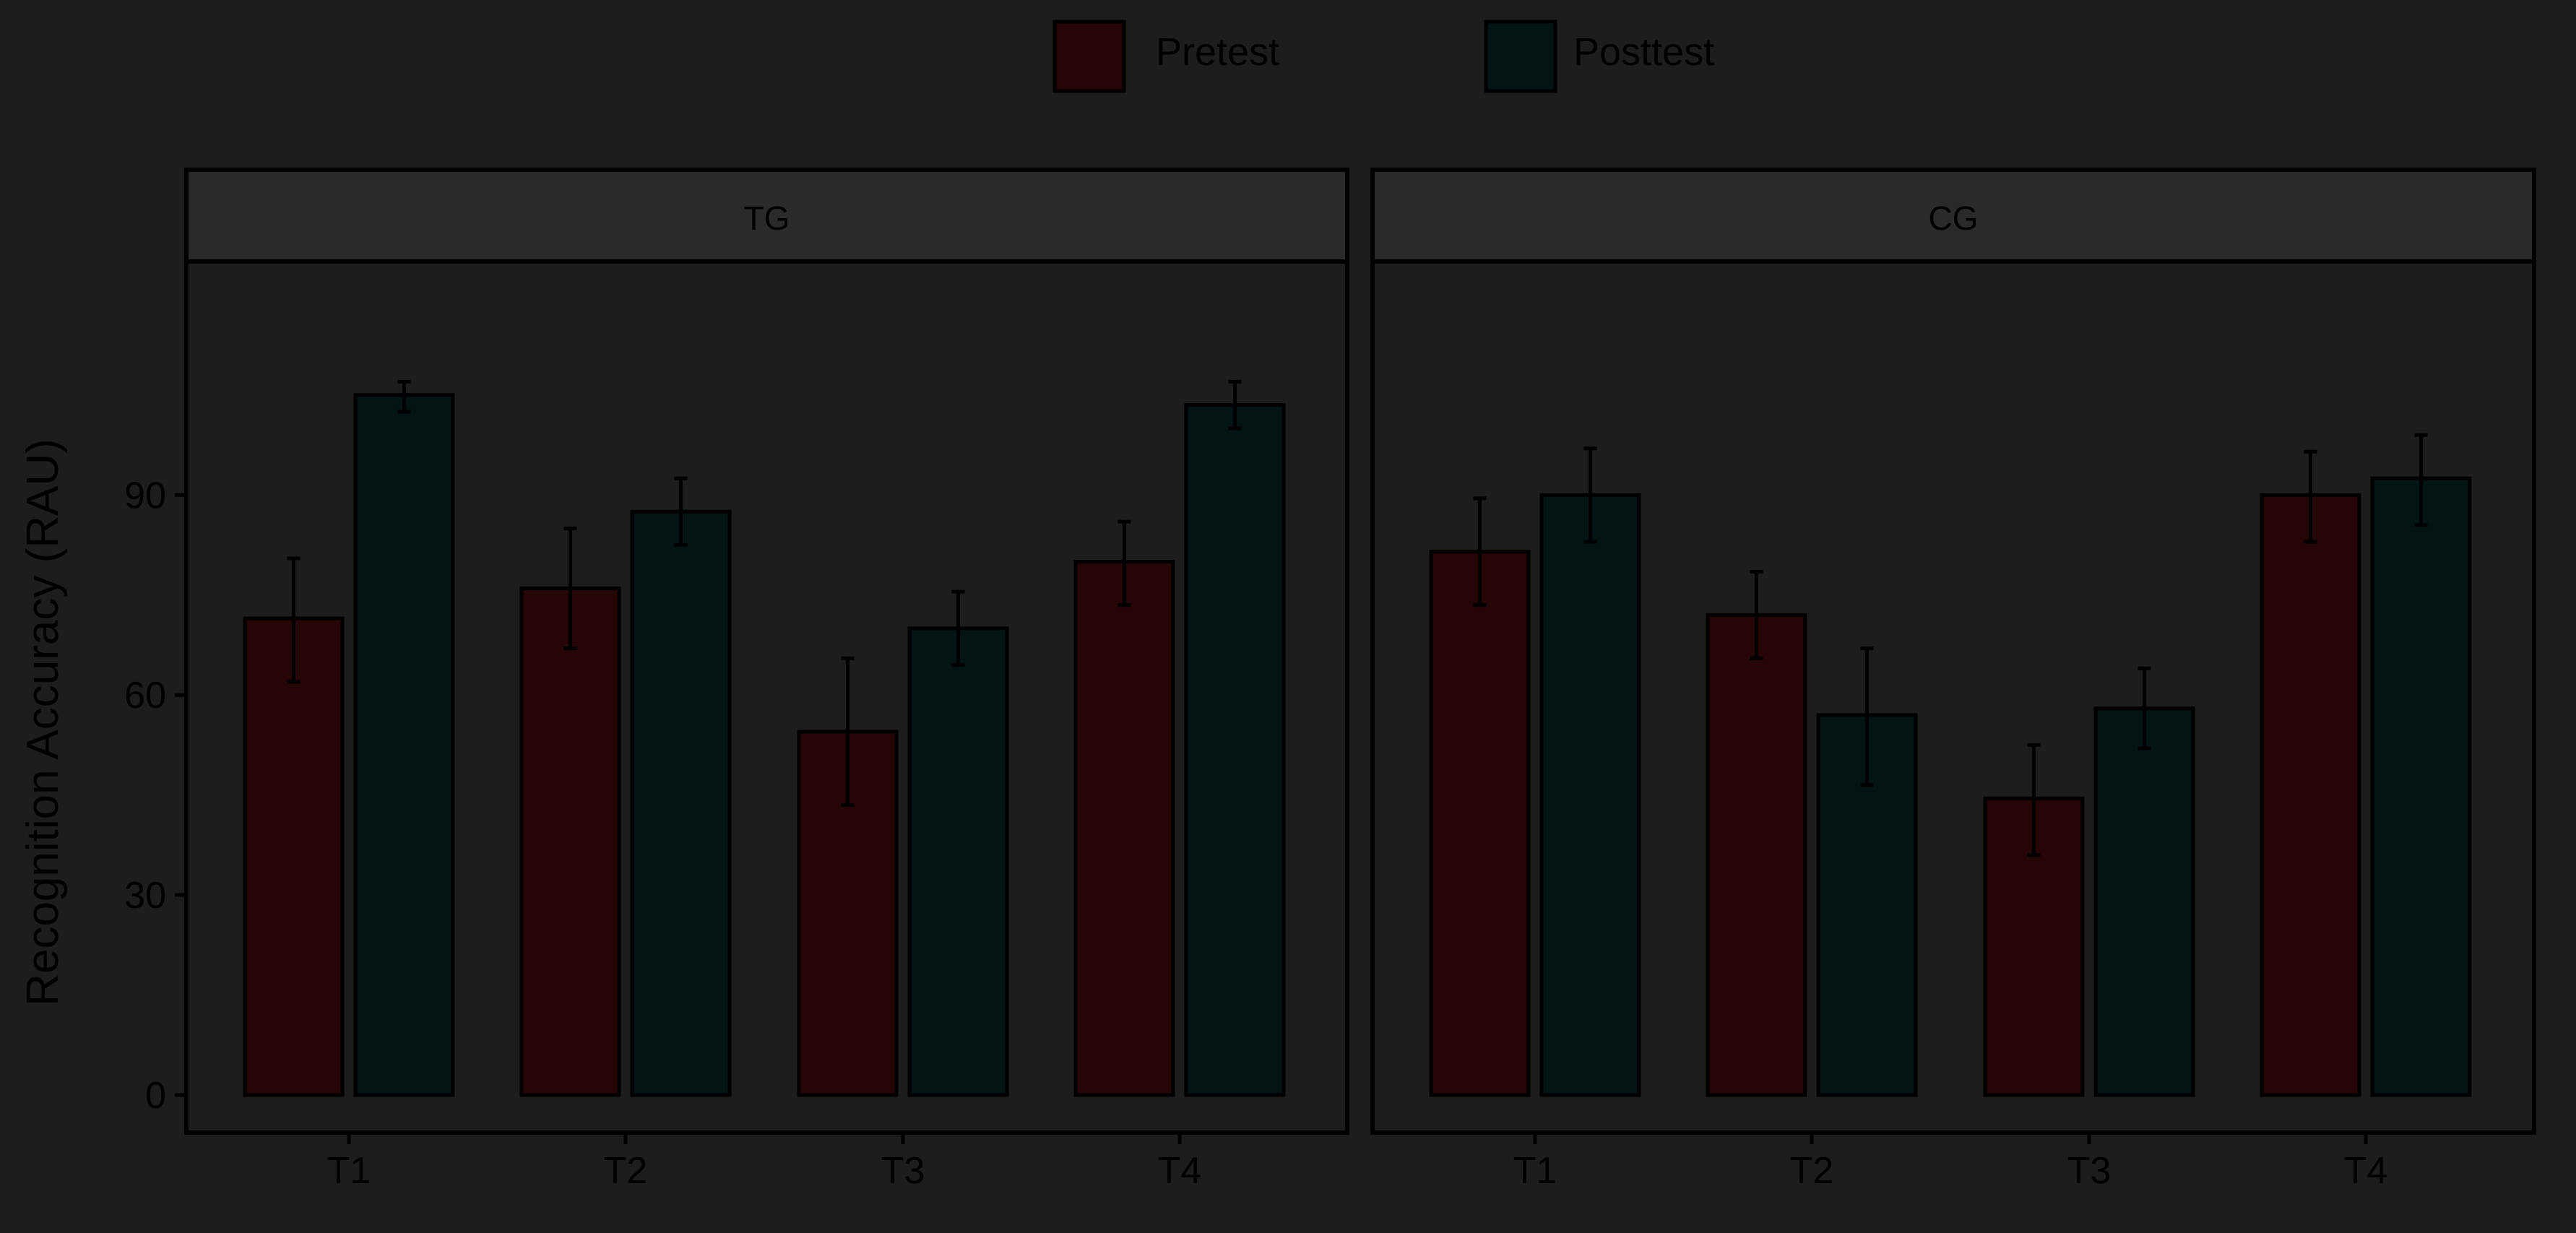 This screenshot has width=2576, height=1233. What do you see at coordinates (2310, 795) in the screenshot?
I see `bar-pretest-cg-t4` at bounding box center [2310, 795].